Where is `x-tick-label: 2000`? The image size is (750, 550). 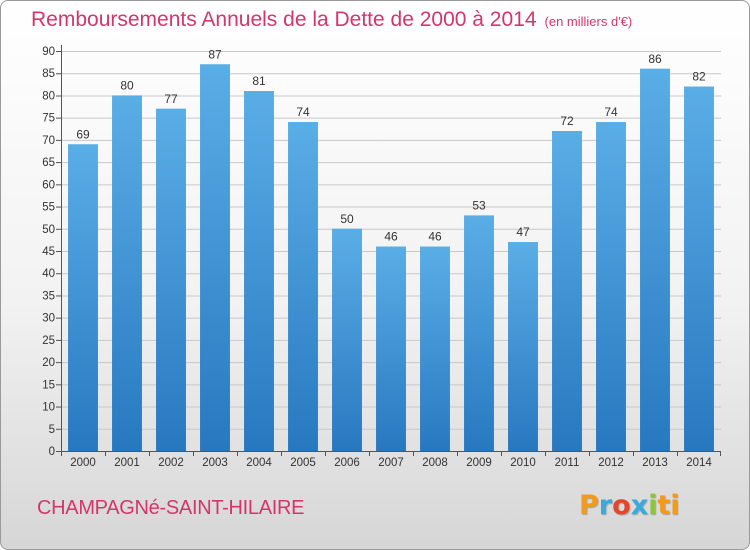
x-tick-label: 2000 is located at coordinates (83, 463).